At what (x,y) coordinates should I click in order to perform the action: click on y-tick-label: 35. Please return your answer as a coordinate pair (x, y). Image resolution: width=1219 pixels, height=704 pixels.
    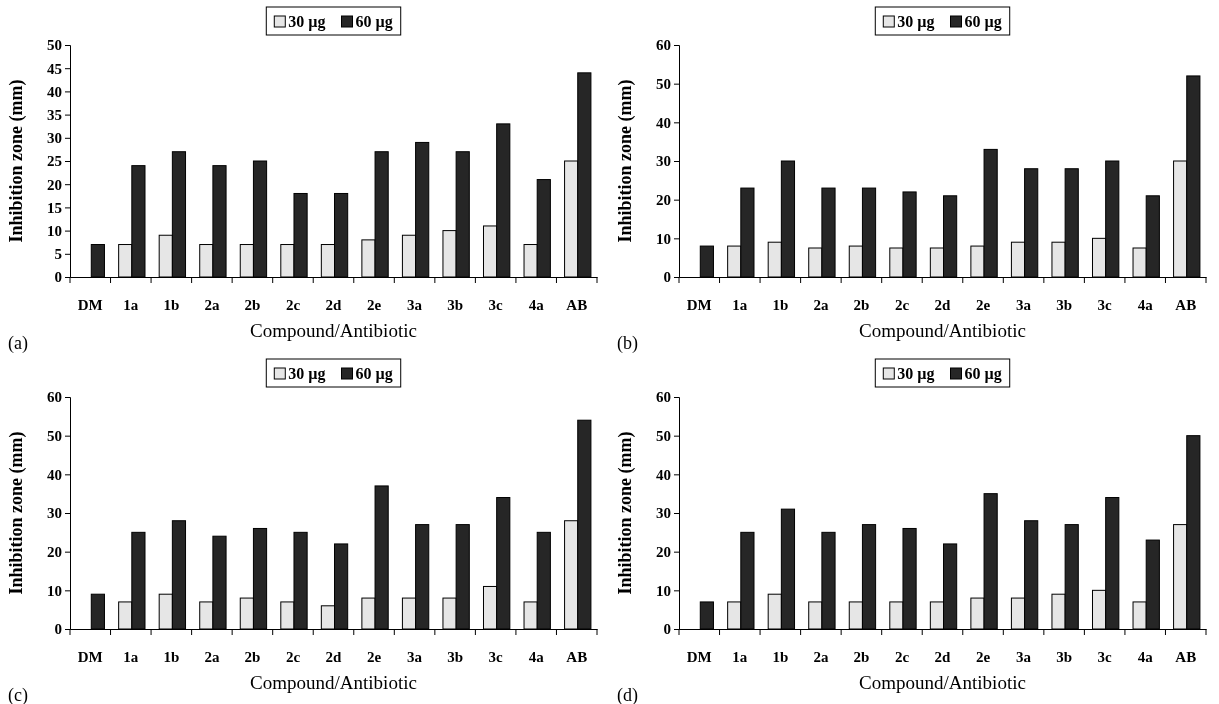
    Looking at the image, I should click on (54, 114).